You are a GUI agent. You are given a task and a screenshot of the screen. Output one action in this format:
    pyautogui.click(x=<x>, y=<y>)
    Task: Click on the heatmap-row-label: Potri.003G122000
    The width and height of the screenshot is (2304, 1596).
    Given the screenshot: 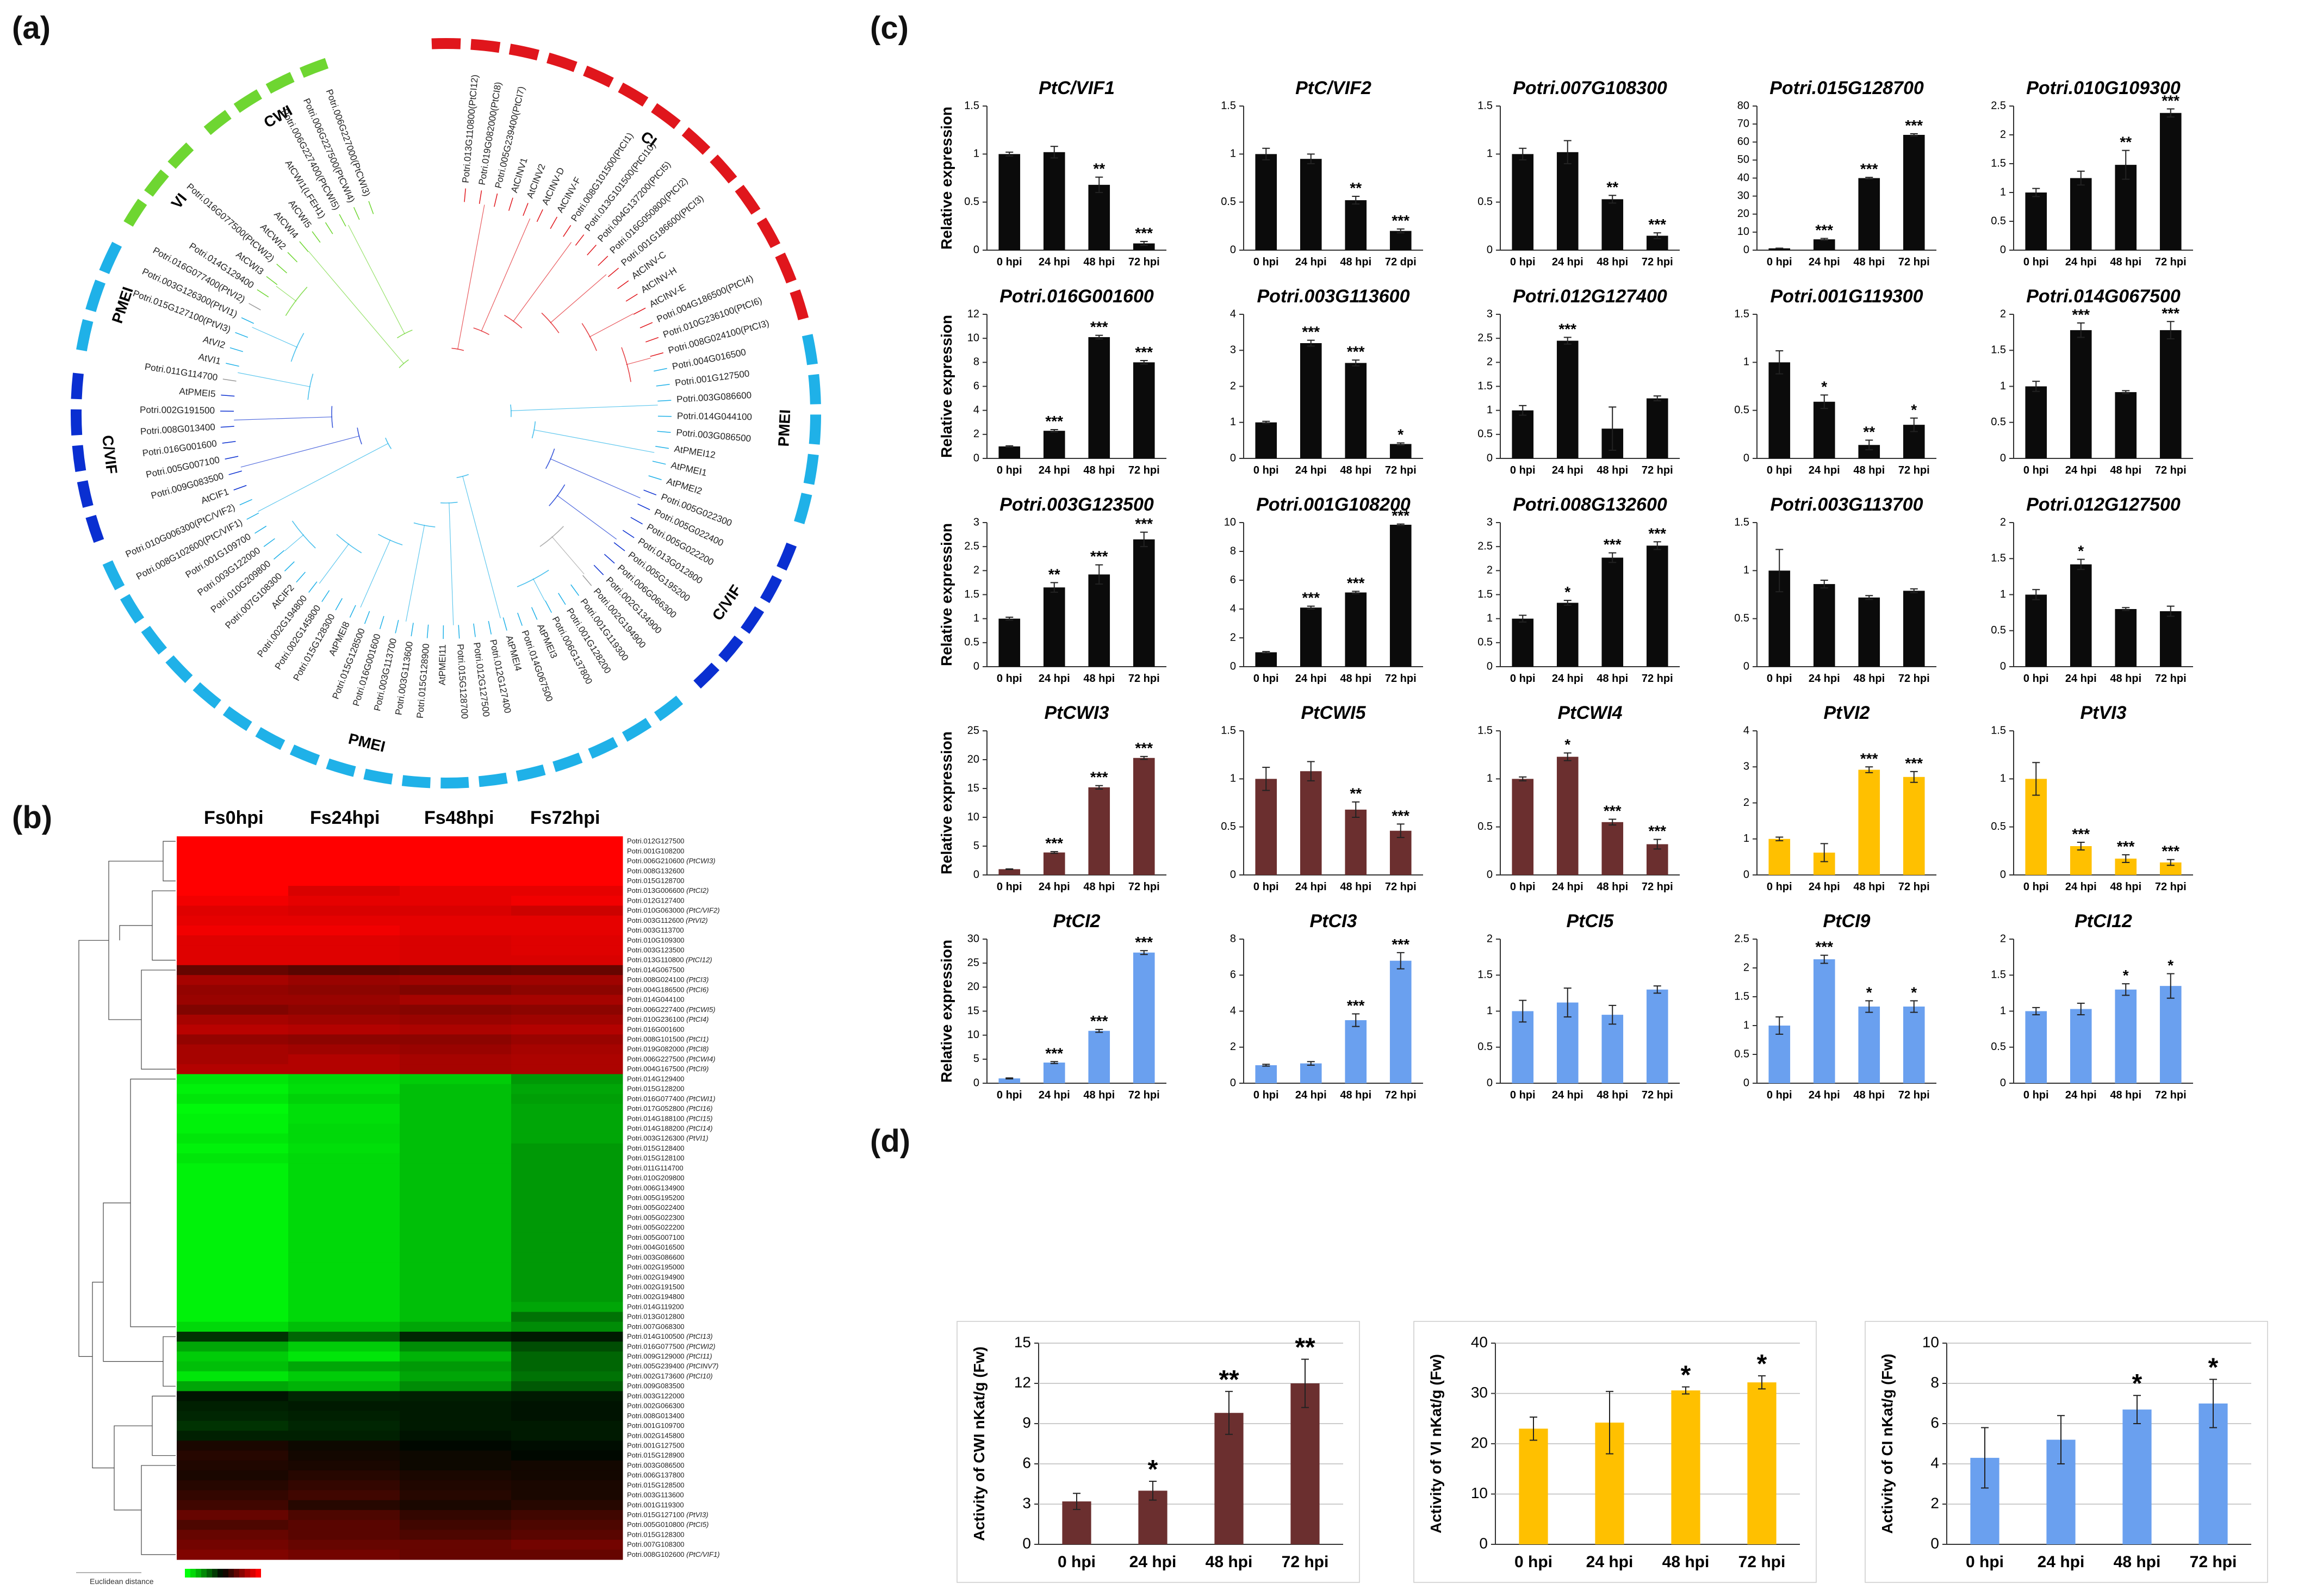 What is the action you would take?
    pyautogui.click(x=656, y=1396)
    